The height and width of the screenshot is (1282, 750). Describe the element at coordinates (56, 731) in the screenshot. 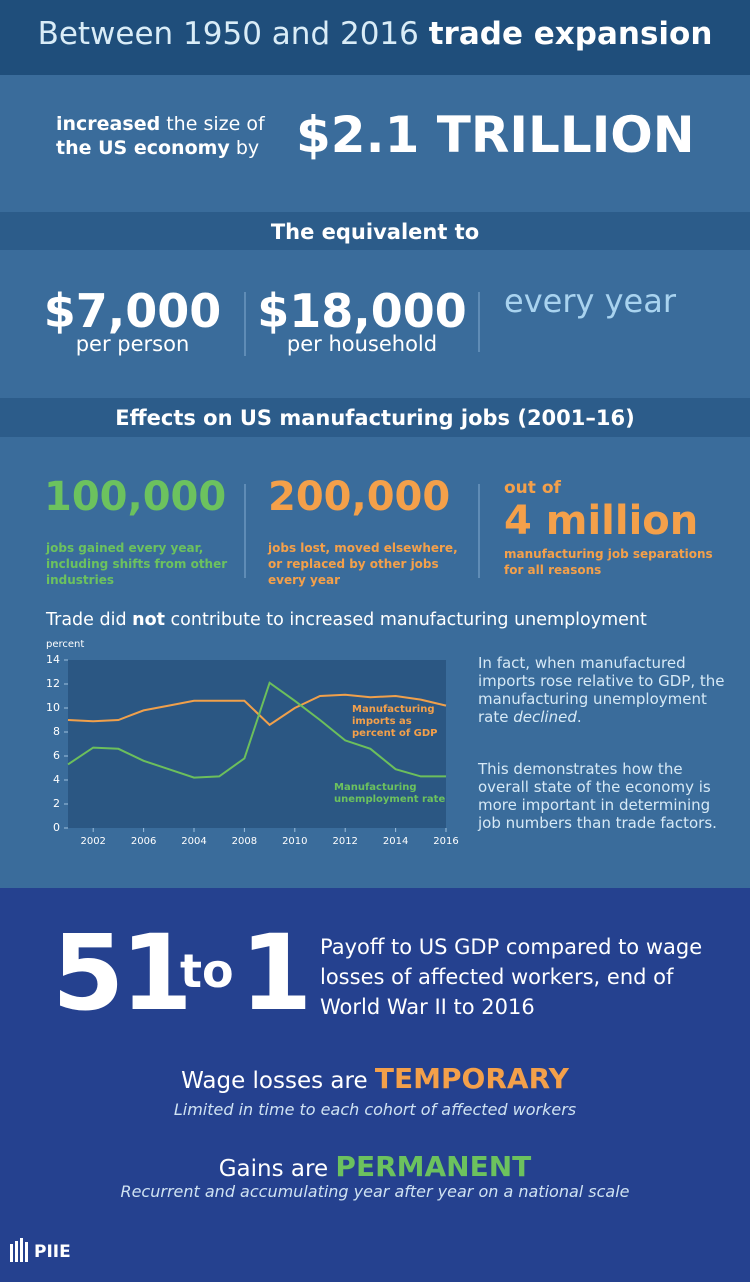

I see `y-tick-label: 8` at that location.